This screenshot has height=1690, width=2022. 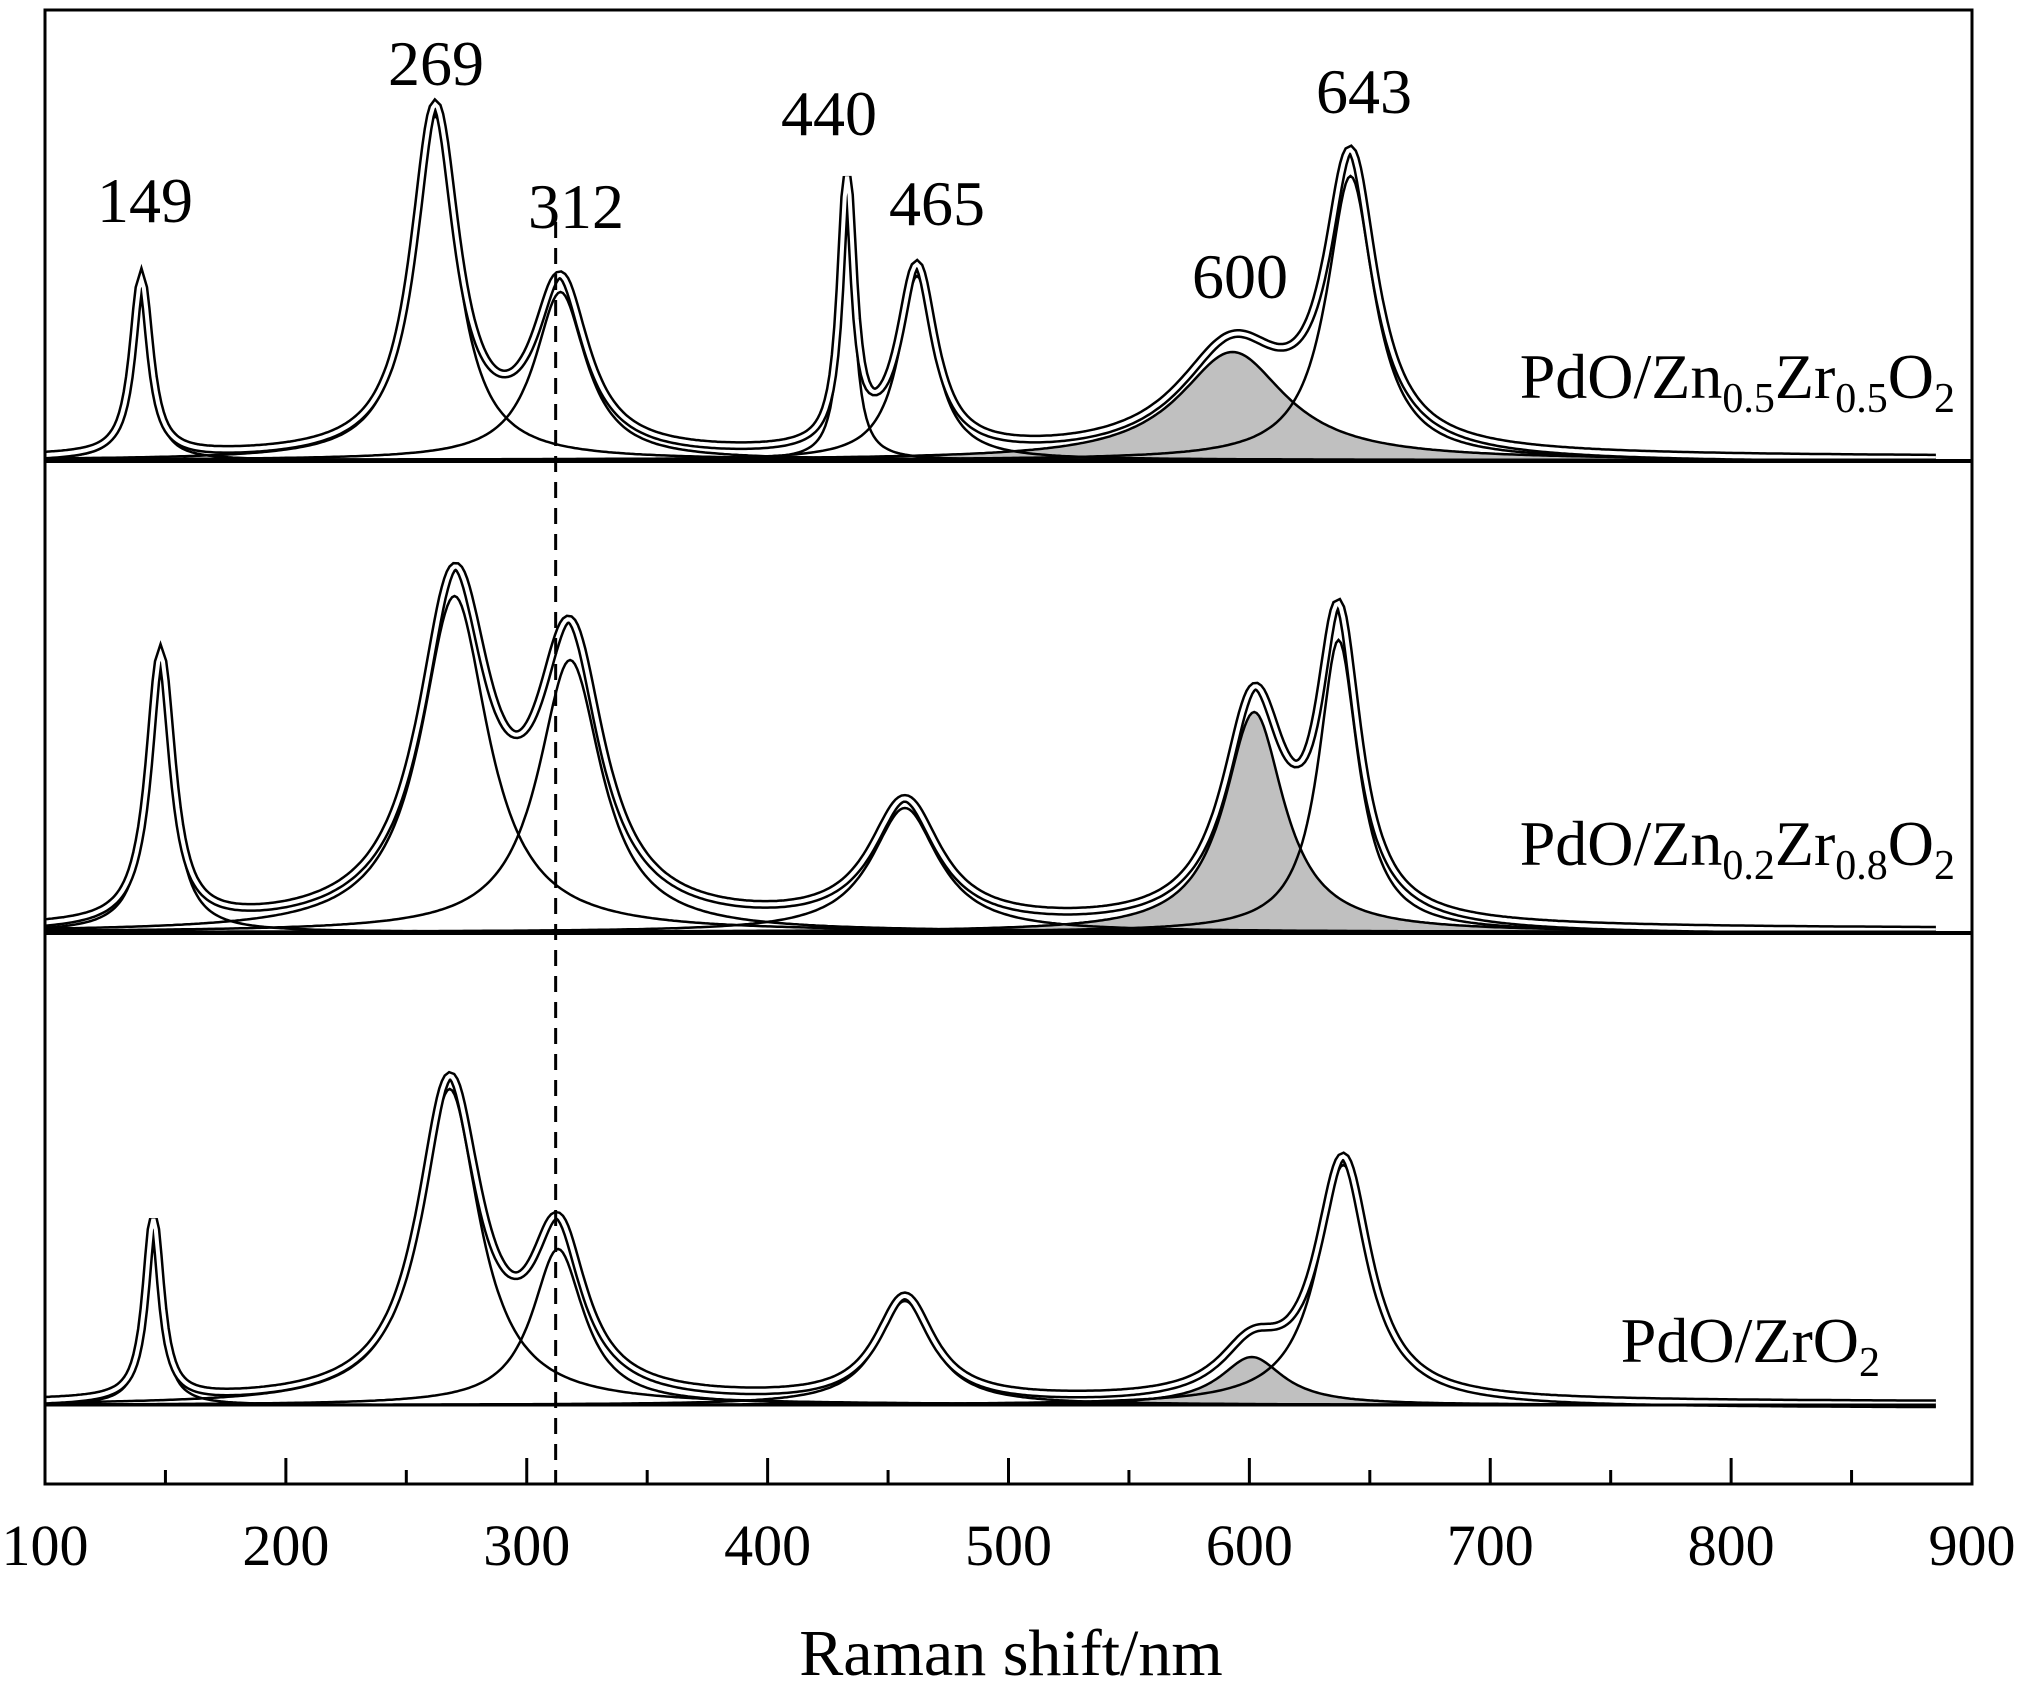 I want to click on label-subscript: 0.8, so click(x=1861, y=866).